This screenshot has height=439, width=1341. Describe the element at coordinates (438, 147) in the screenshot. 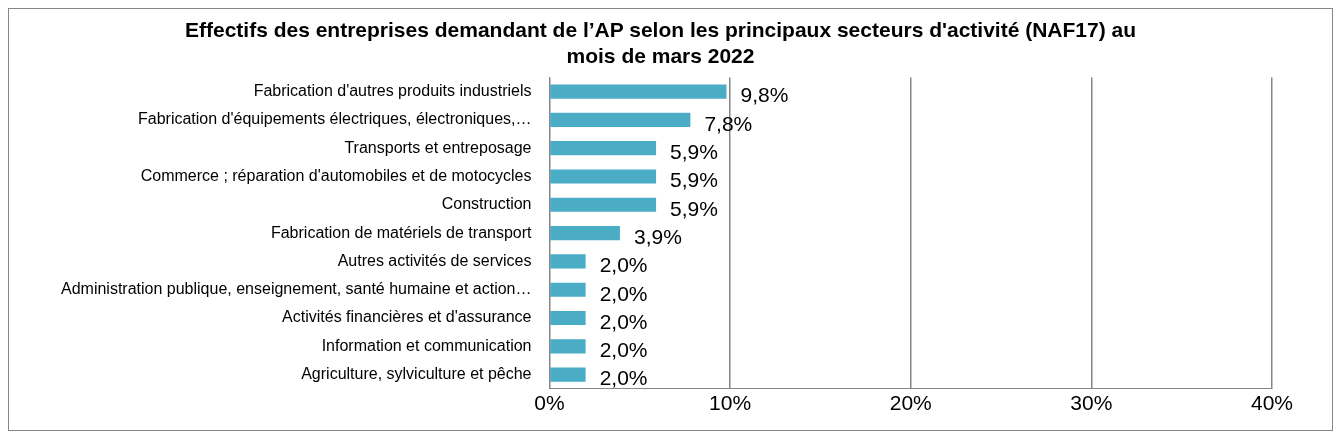

I see `y-tick-label: Transports et entreposage` at that location.